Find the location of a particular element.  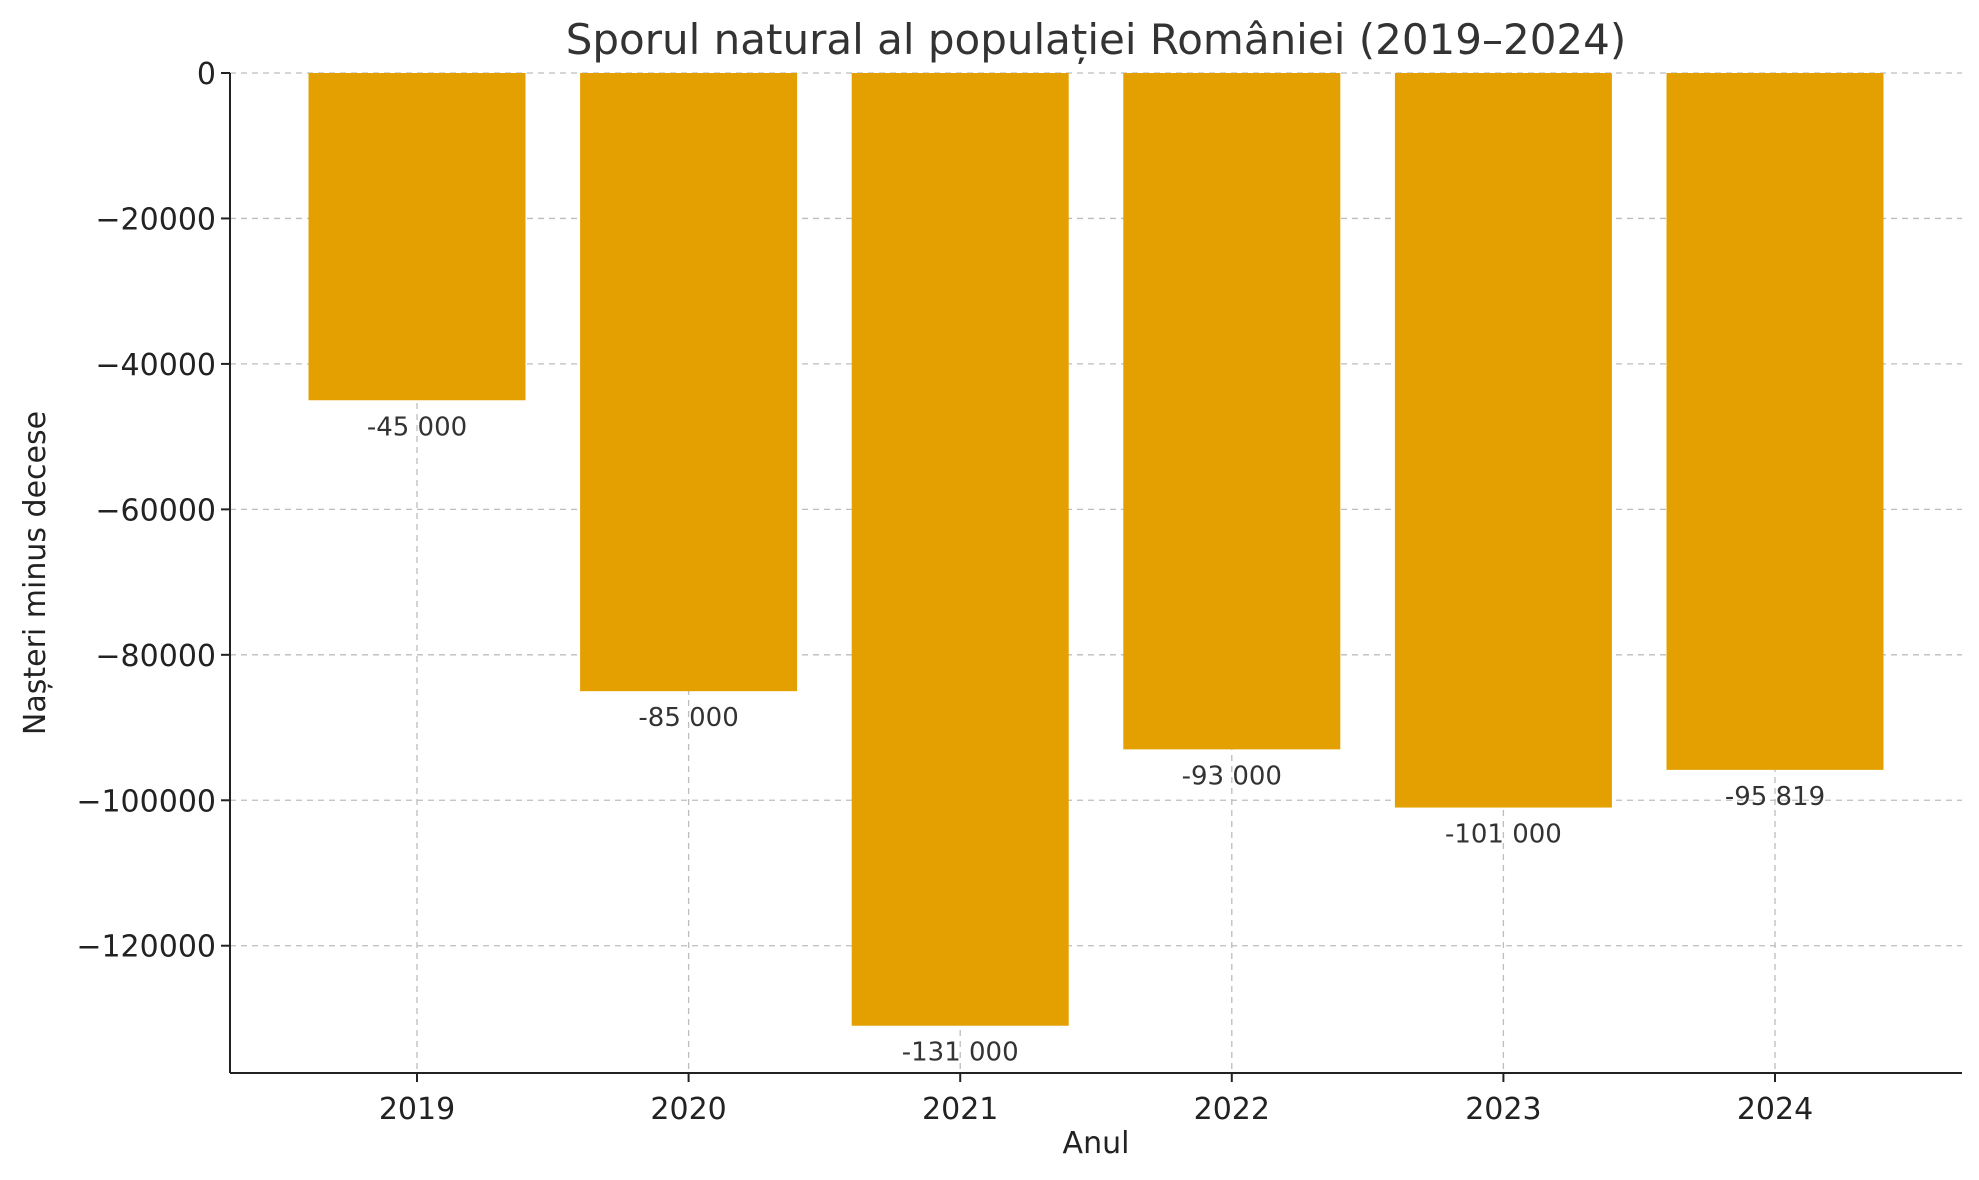

data-label-2019: -45 000 is located at coordinates (417, 427).